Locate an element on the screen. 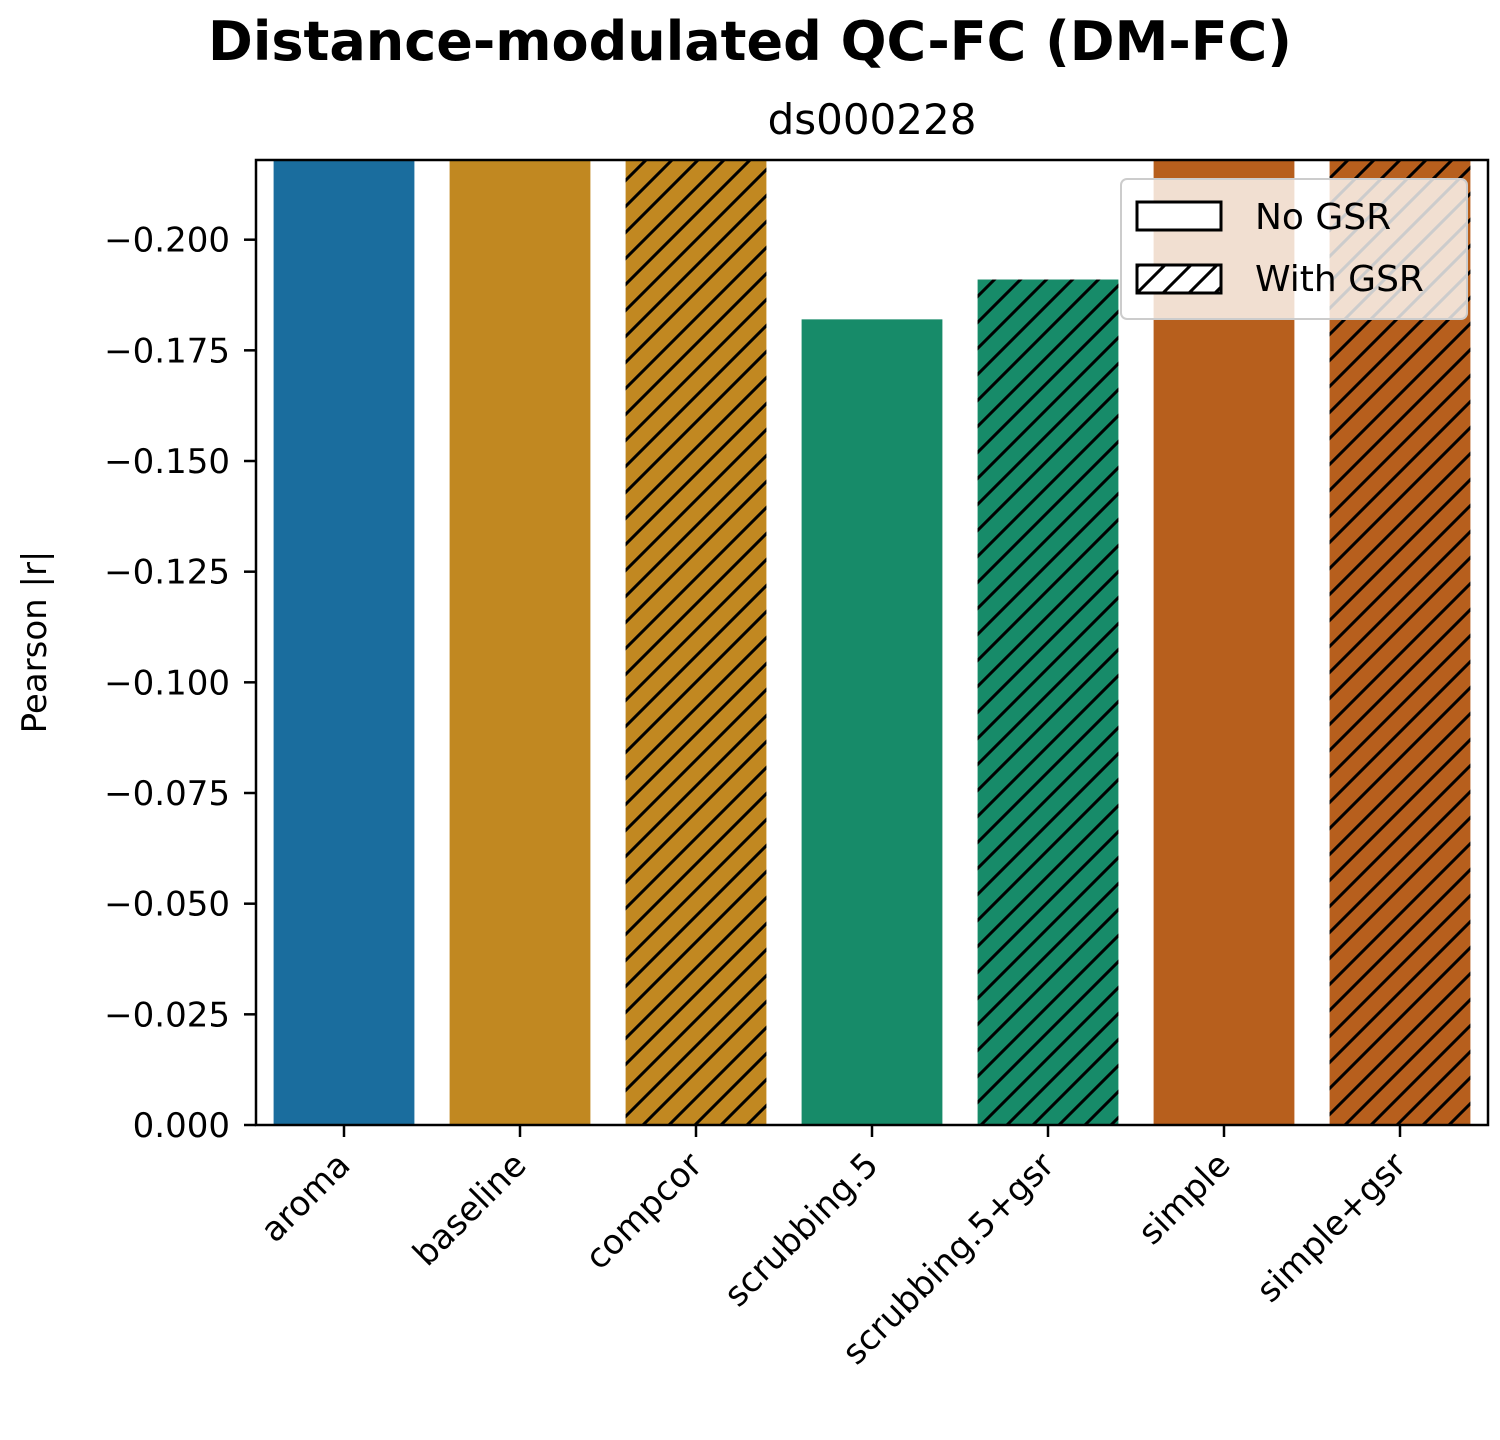 Image resolution: width=1500 pixels, height=1440 pixels. x-tick-label: aroma is located at coordinates (305, 1197).